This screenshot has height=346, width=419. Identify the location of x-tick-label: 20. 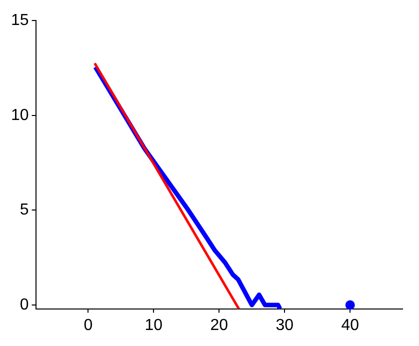
(219, 325).